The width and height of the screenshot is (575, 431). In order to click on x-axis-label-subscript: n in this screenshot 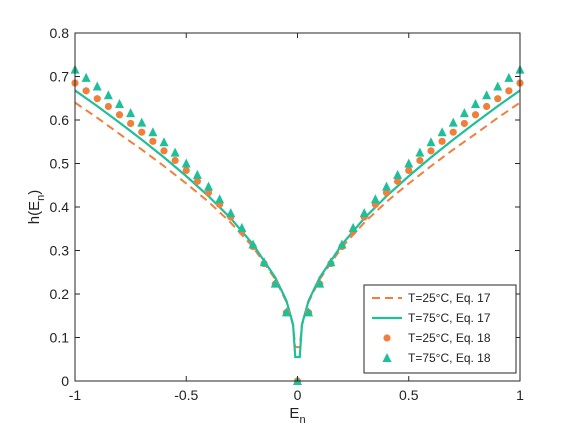, I will do `click(302, 420)`.